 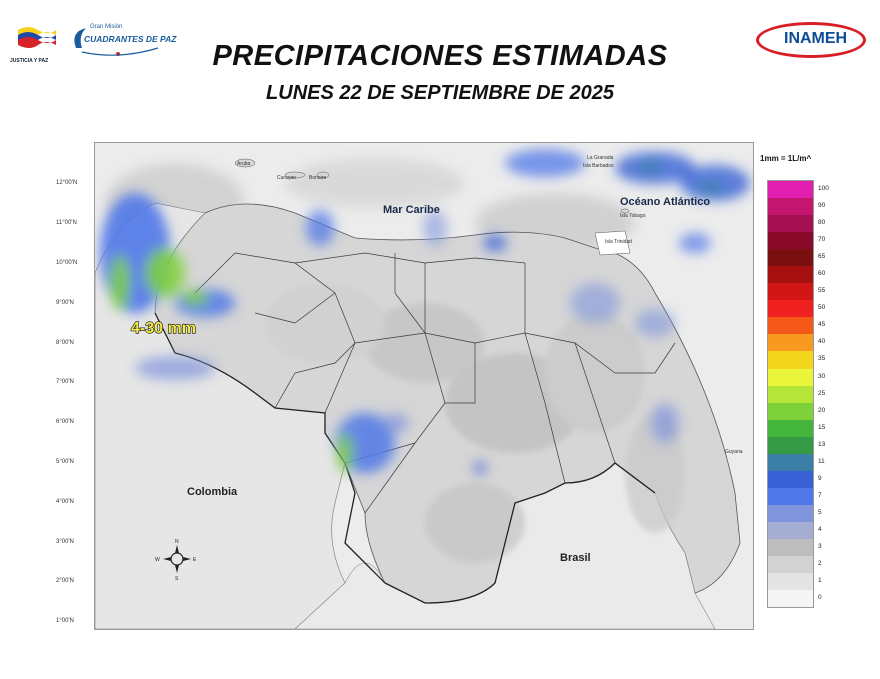 I want to click on legend-row: 50, so click(x=796, y=309).